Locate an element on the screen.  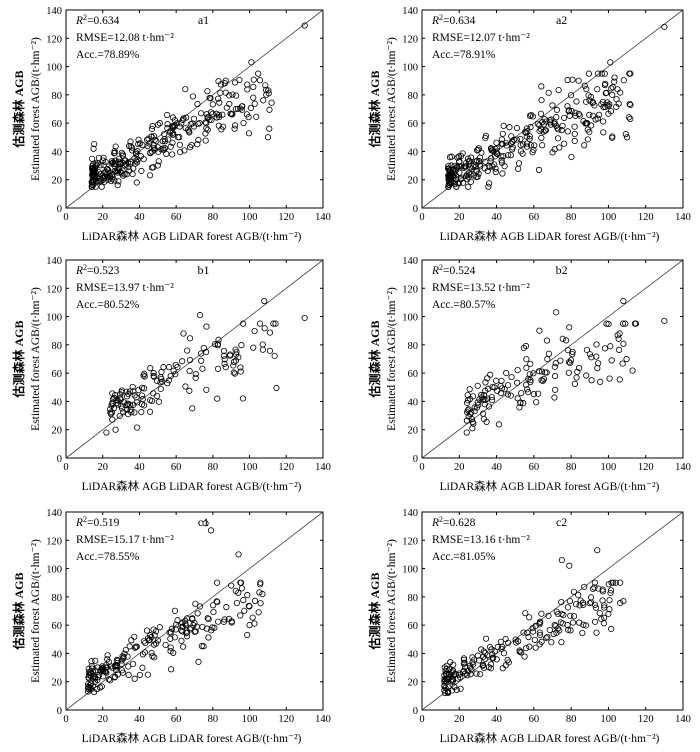
panel-label: a2 is located at coordinates (561, 20).